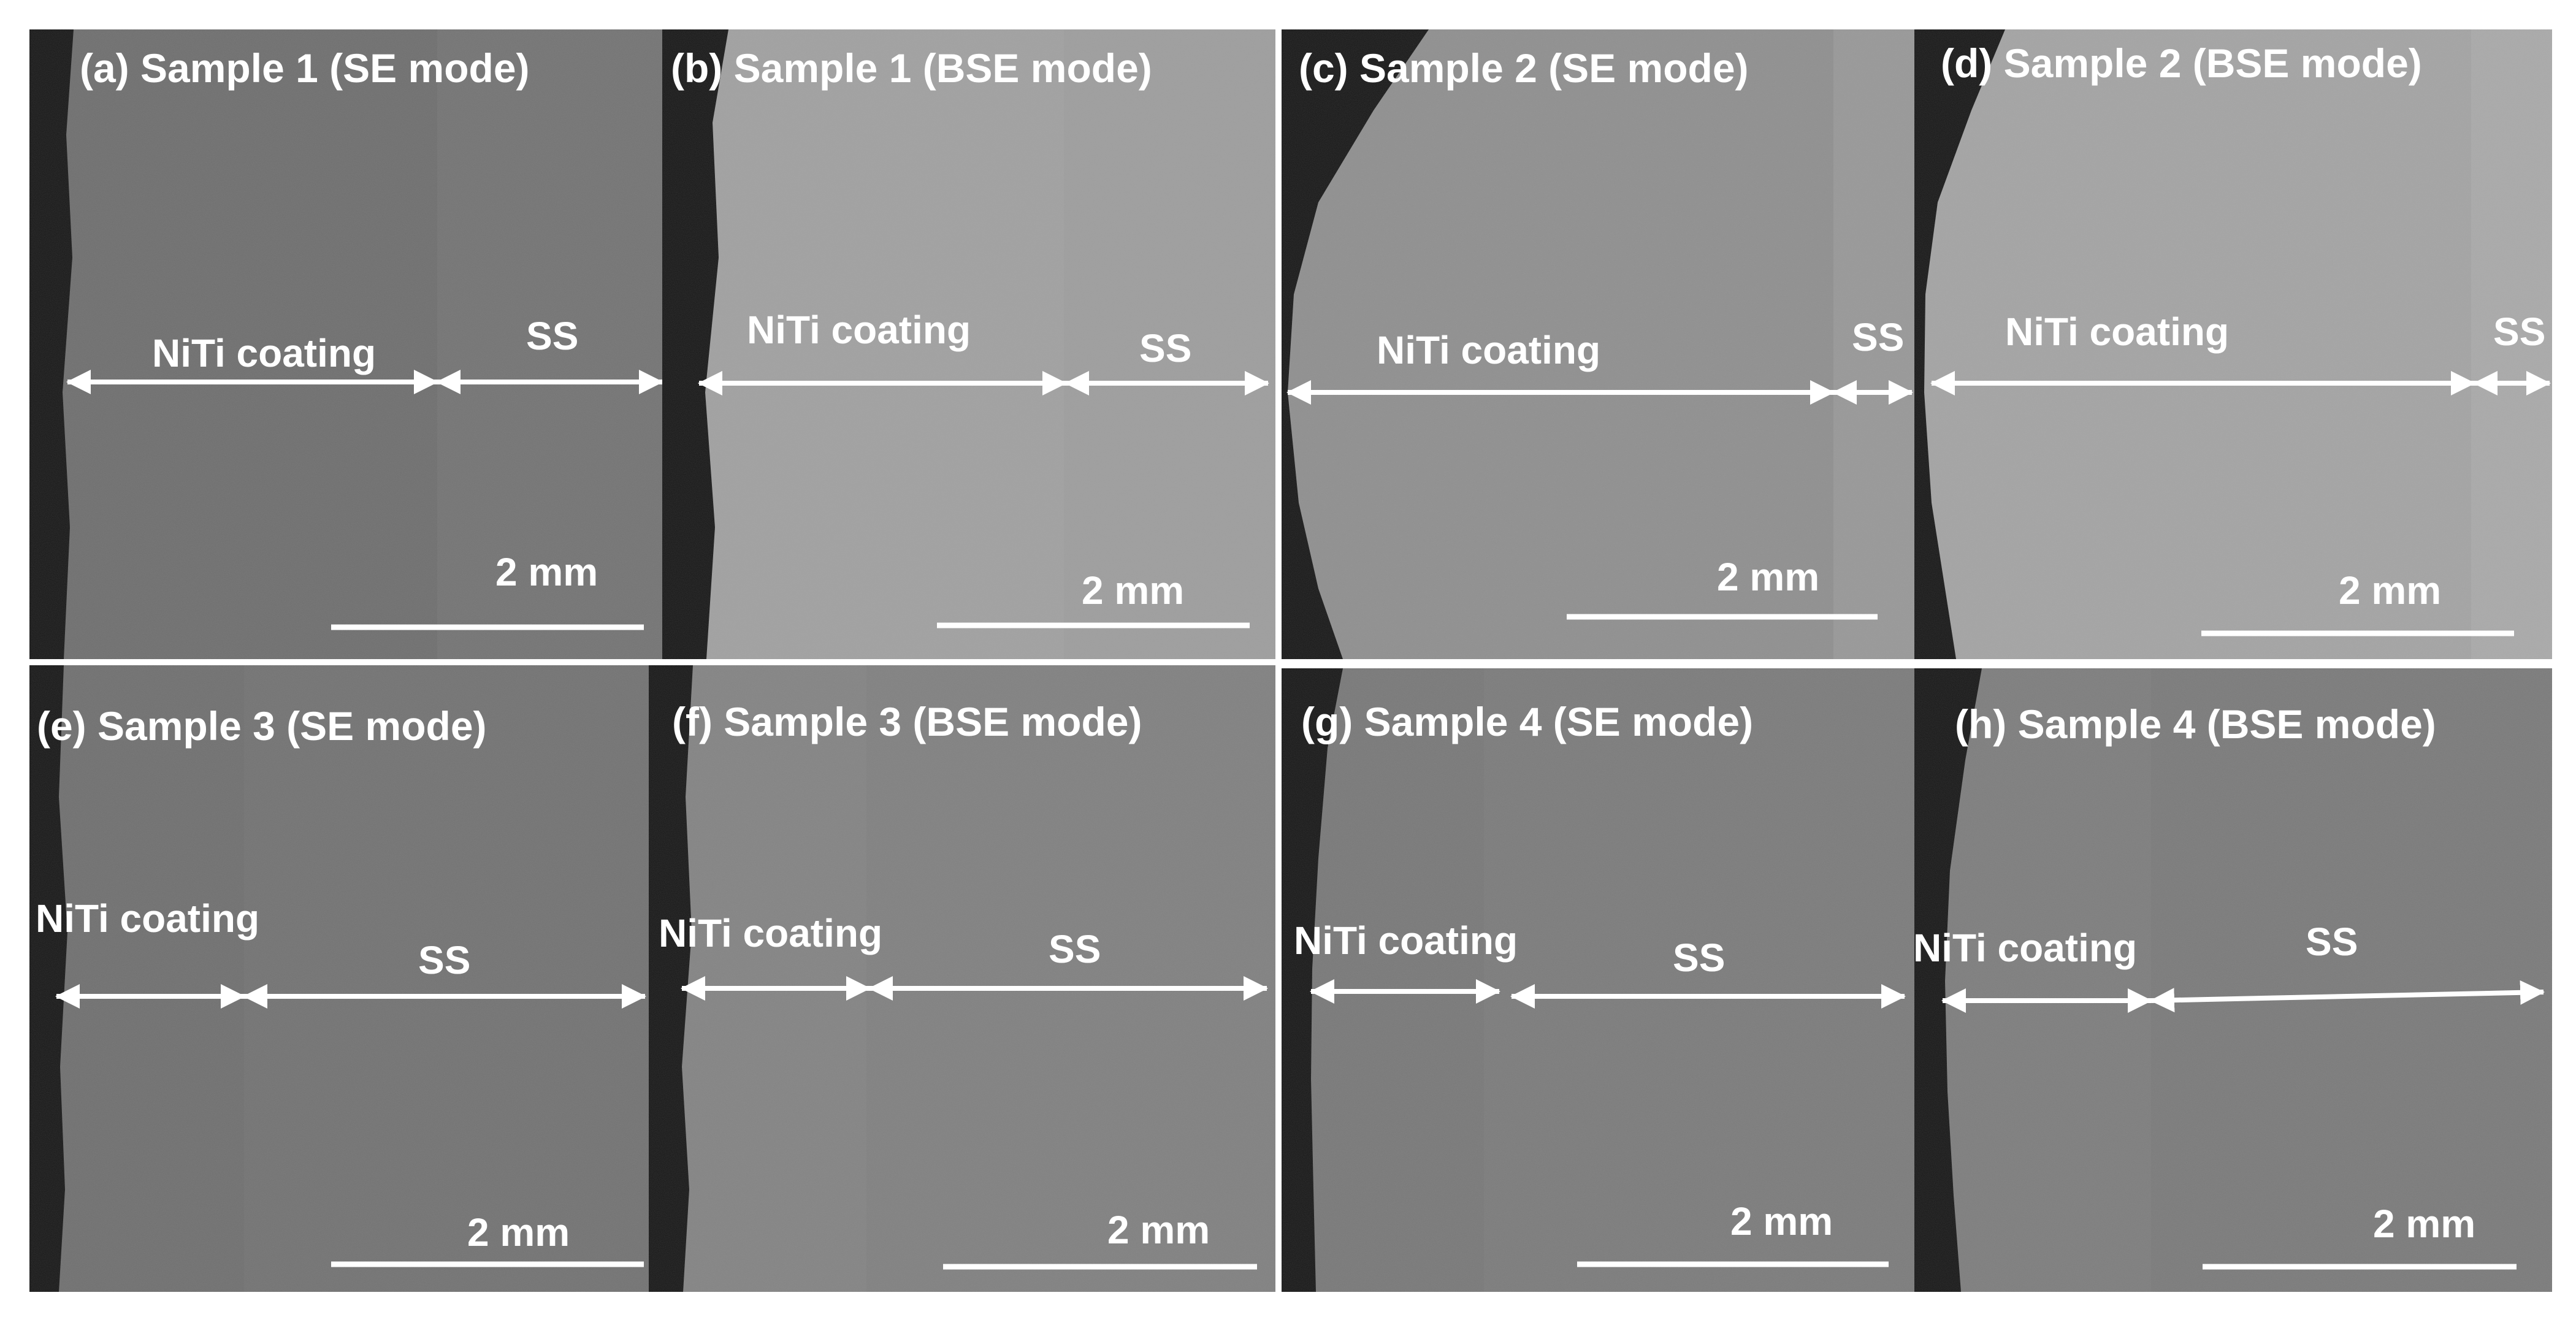 The width and height of the screenshot is (2576, 1317). I want to click on panel-title-c: (c) Sample 2 (SE mode), so click(1524, 68).